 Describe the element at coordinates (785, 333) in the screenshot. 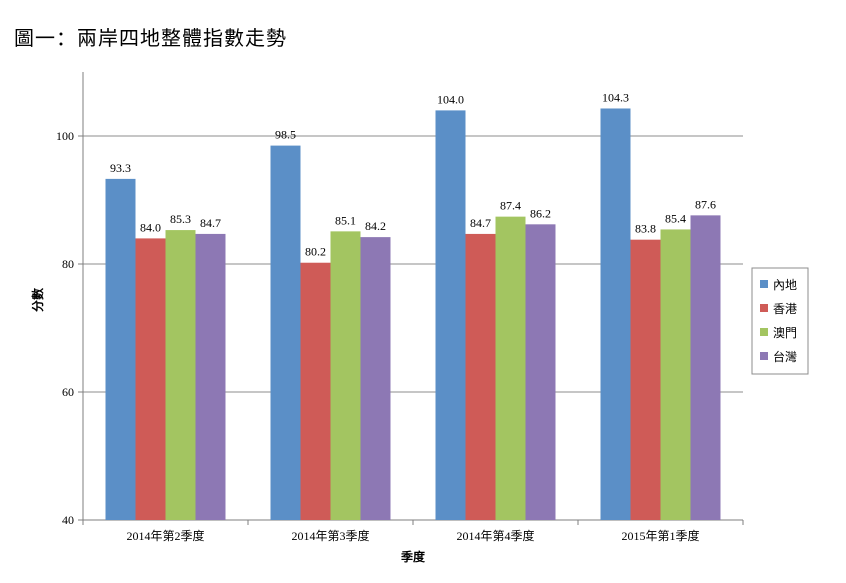

I see `legend-entry: 澳門` at that location.